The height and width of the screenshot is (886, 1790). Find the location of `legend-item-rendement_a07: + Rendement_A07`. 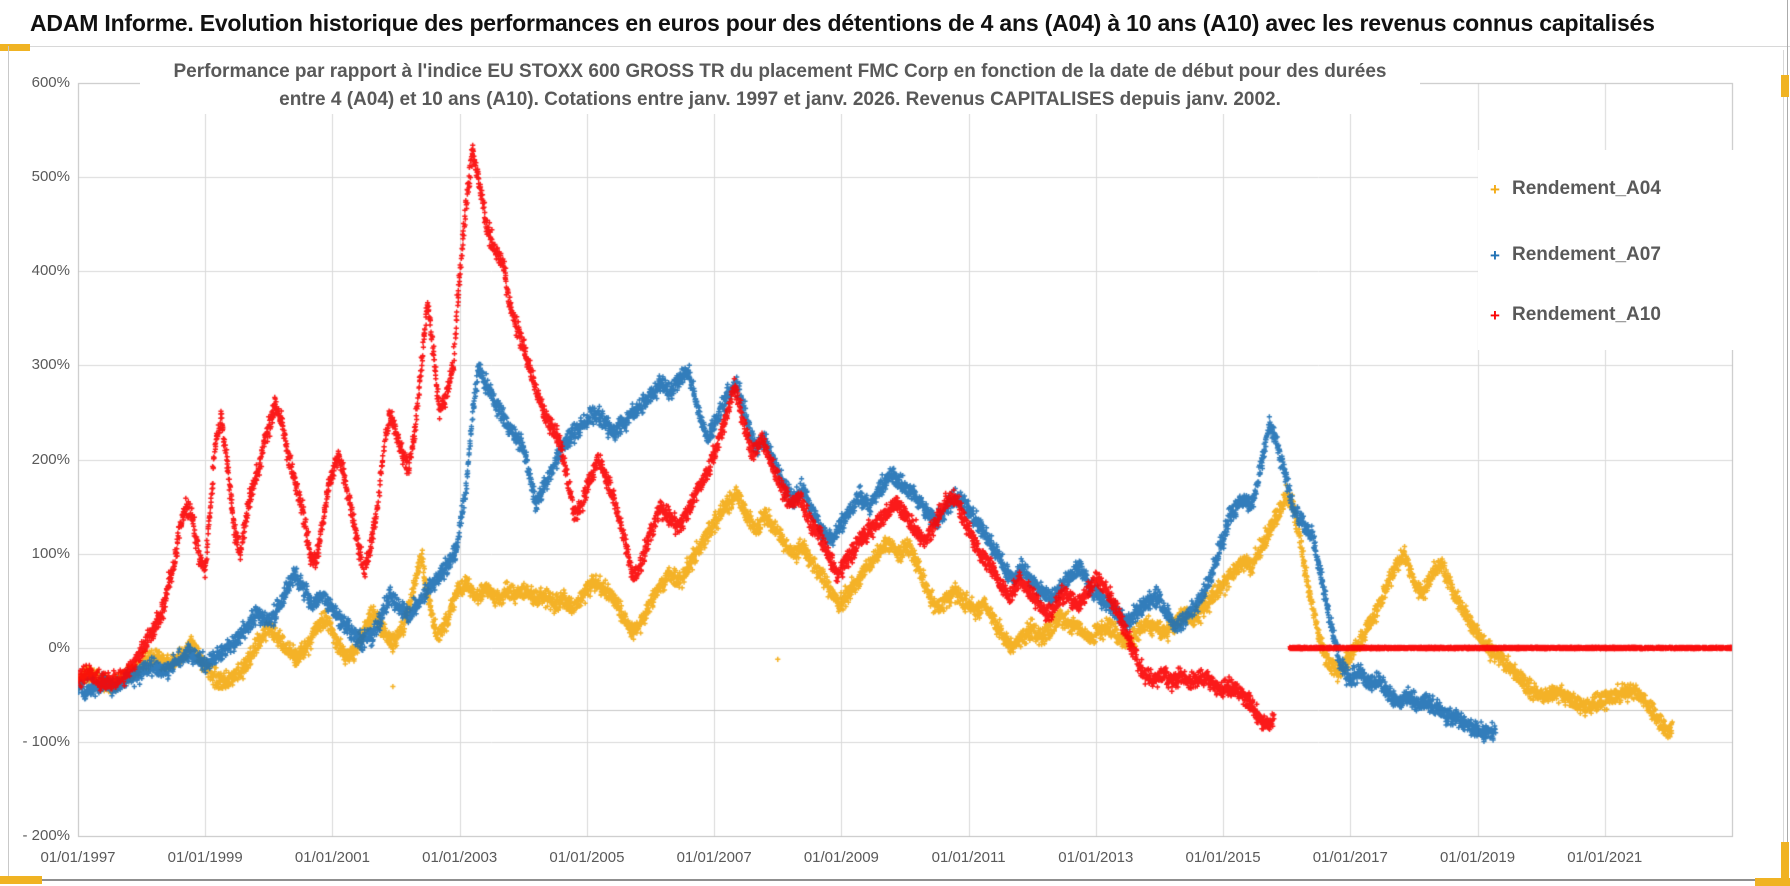

legend-item-rendement_a07: + Rendement_A07 is located at coordinates (1623, 255).